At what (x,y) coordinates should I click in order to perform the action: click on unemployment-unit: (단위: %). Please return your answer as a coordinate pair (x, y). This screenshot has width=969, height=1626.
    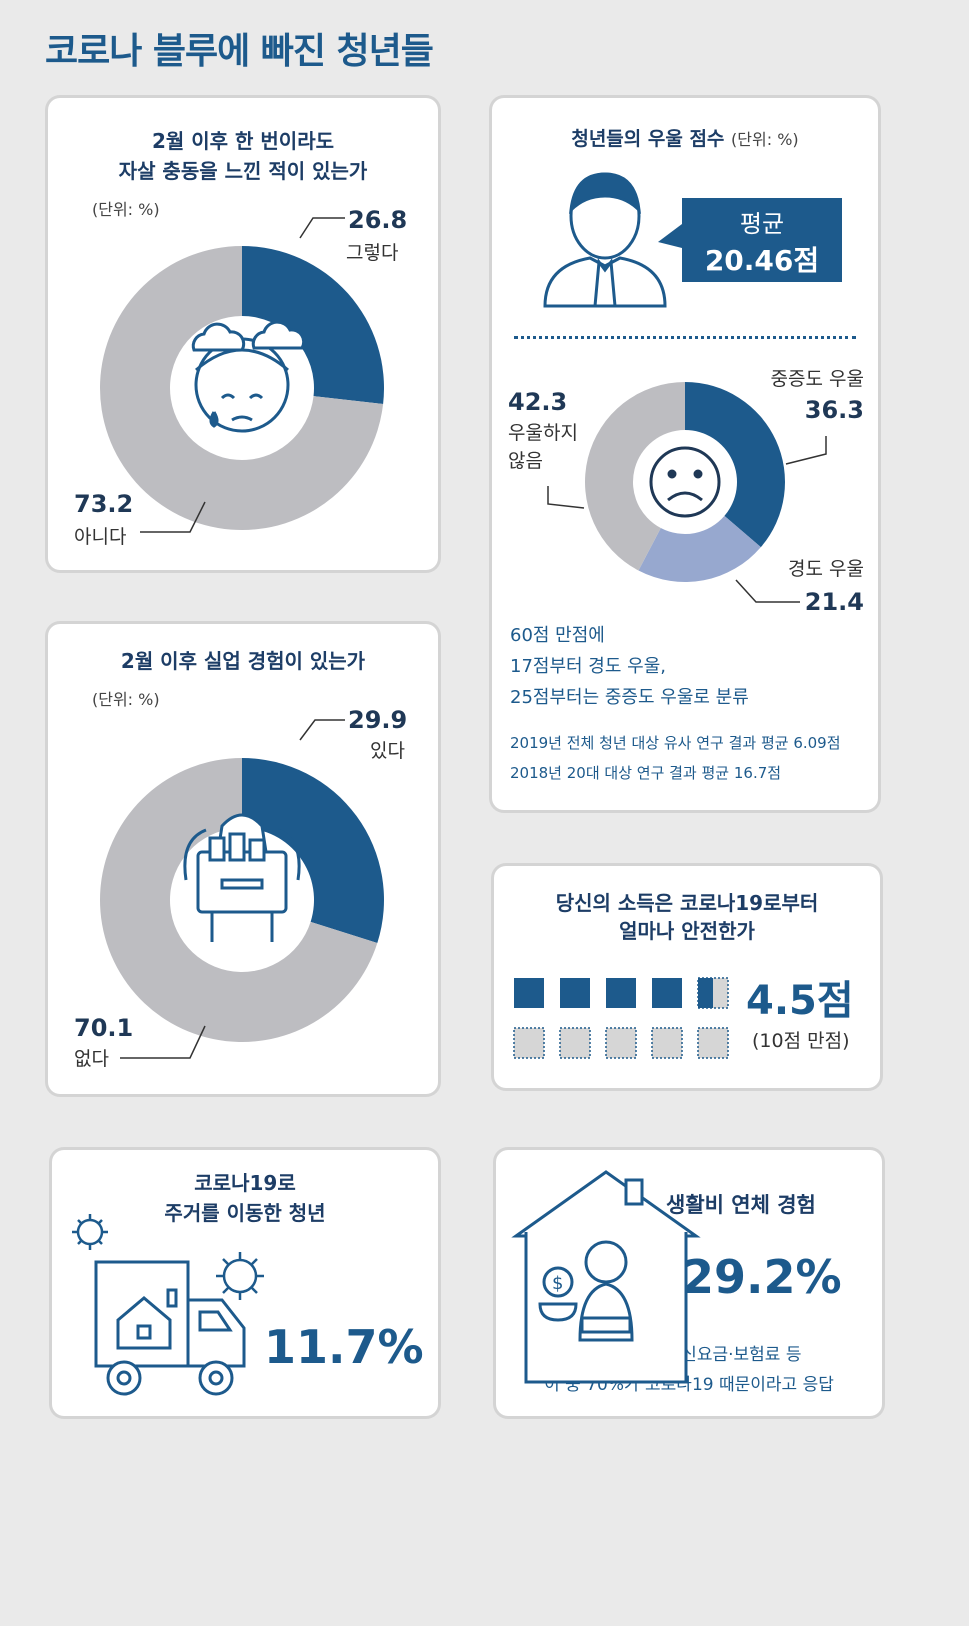
    Looking at the image, I should click on (126, 699).